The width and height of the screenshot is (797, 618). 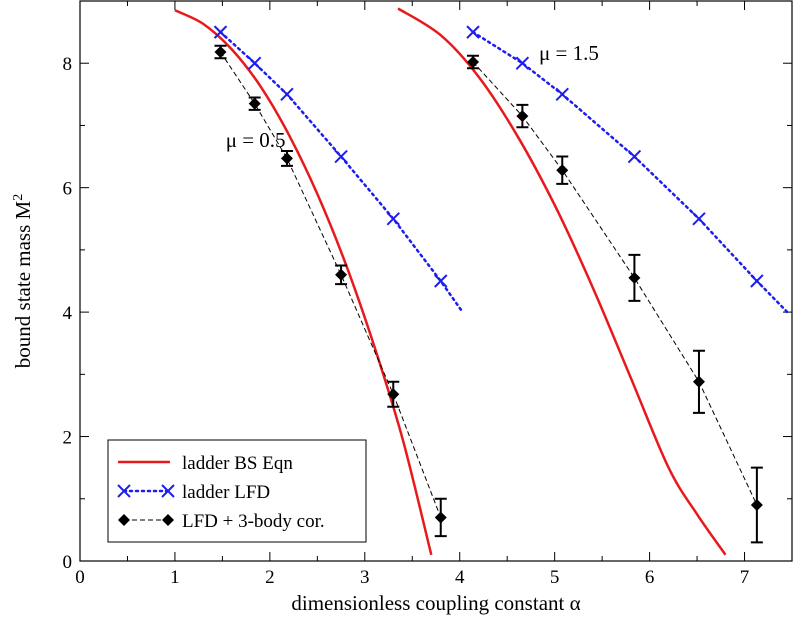 What do you see at coordinates (555, 577) in the screenshot?
I see `x-tick-label: 5` at bounding box center [555, 577].